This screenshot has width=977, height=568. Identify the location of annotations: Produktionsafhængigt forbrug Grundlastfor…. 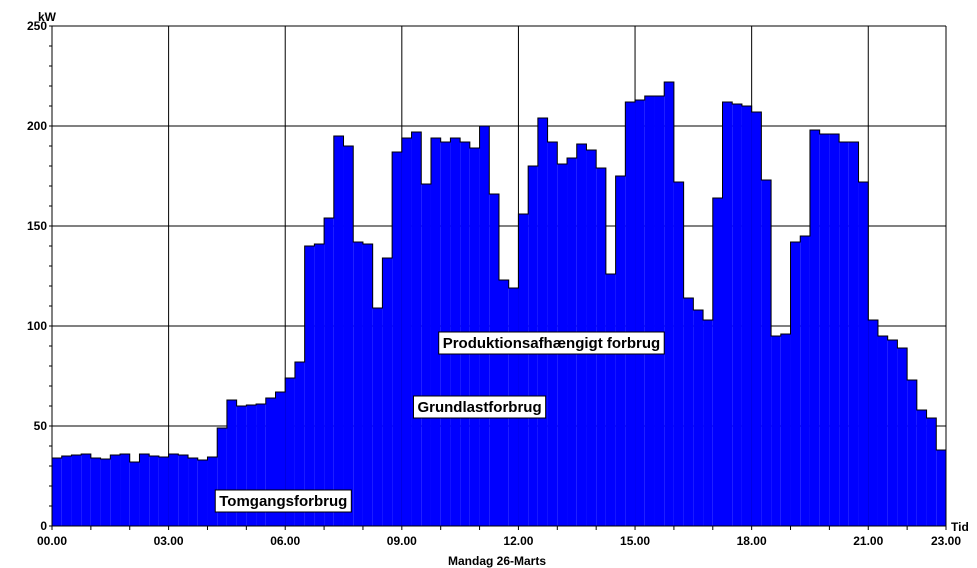
(439, 422).